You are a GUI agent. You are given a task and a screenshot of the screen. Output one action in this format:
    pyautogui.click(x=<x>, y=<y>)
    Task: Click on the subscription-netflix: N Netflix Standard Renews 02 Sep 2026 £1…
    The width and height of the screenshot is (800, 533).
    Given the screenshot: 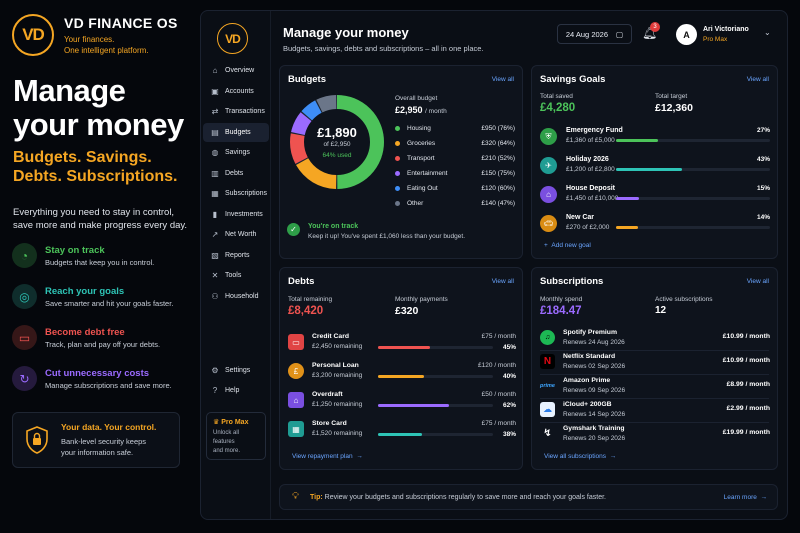 What is the action you would take?
    pyautogui.click(x=655, y=363)
    